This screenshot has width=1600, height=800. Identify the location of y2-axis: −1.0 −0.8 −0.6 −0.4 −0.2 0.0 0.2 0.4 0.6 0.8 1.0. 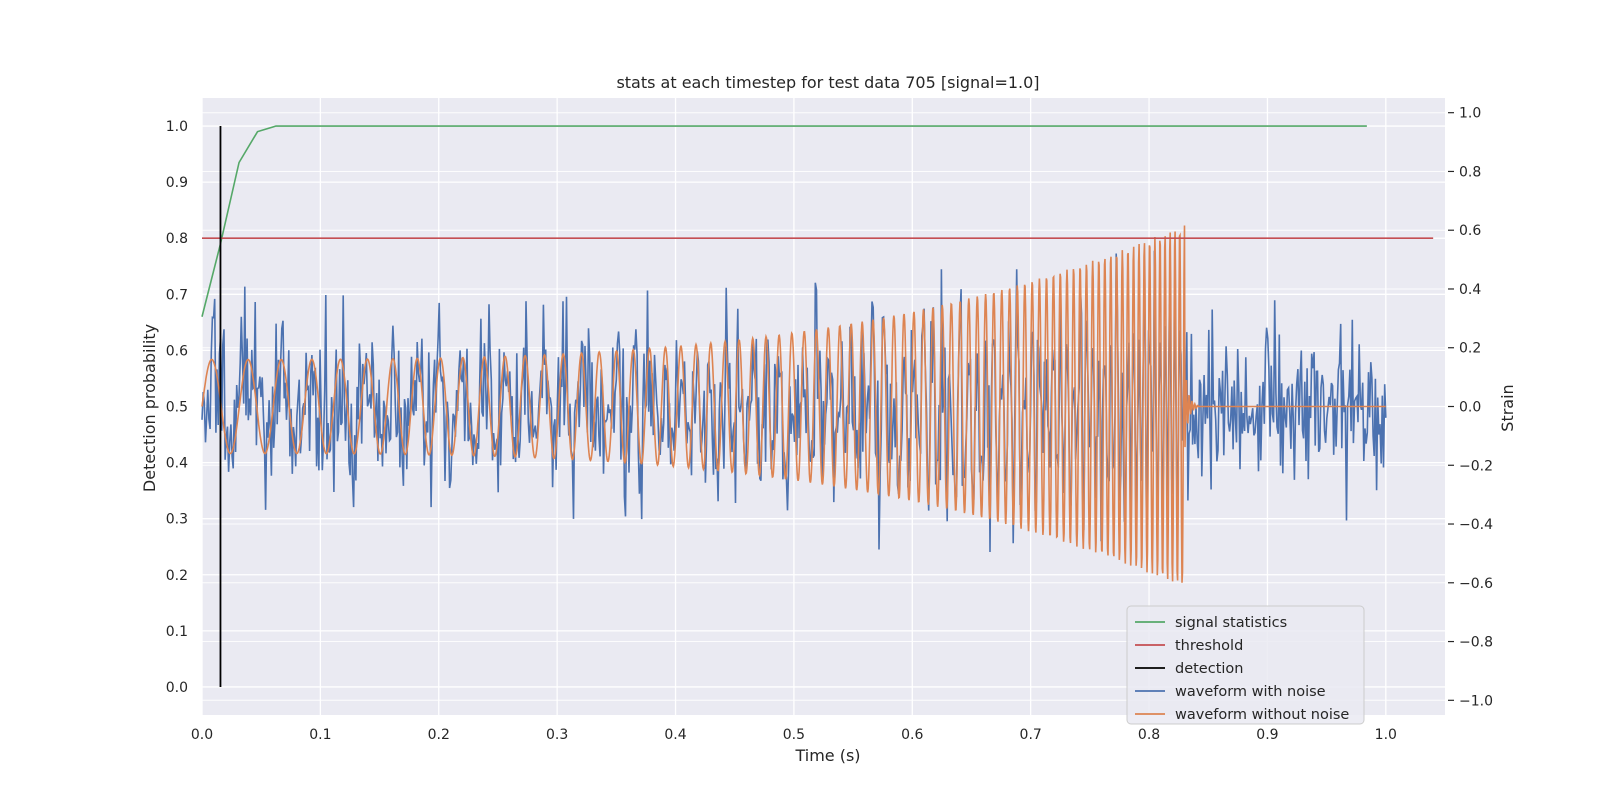
(1470, 407).